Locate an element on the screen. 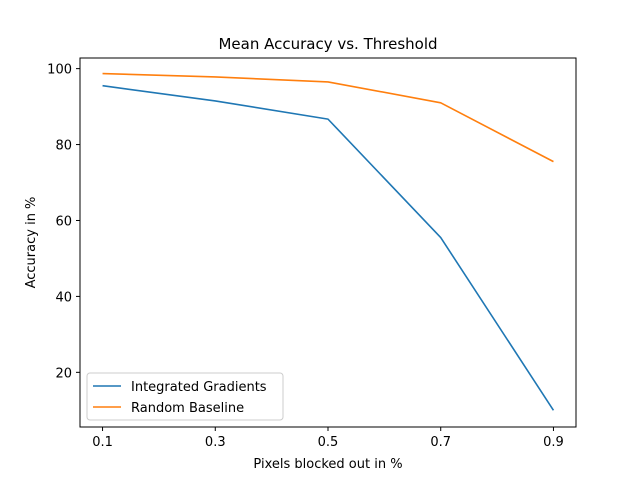 The width and height of the screenshot is (640, 480). y-tick-label: 60 is located at coordinates (63, 221).